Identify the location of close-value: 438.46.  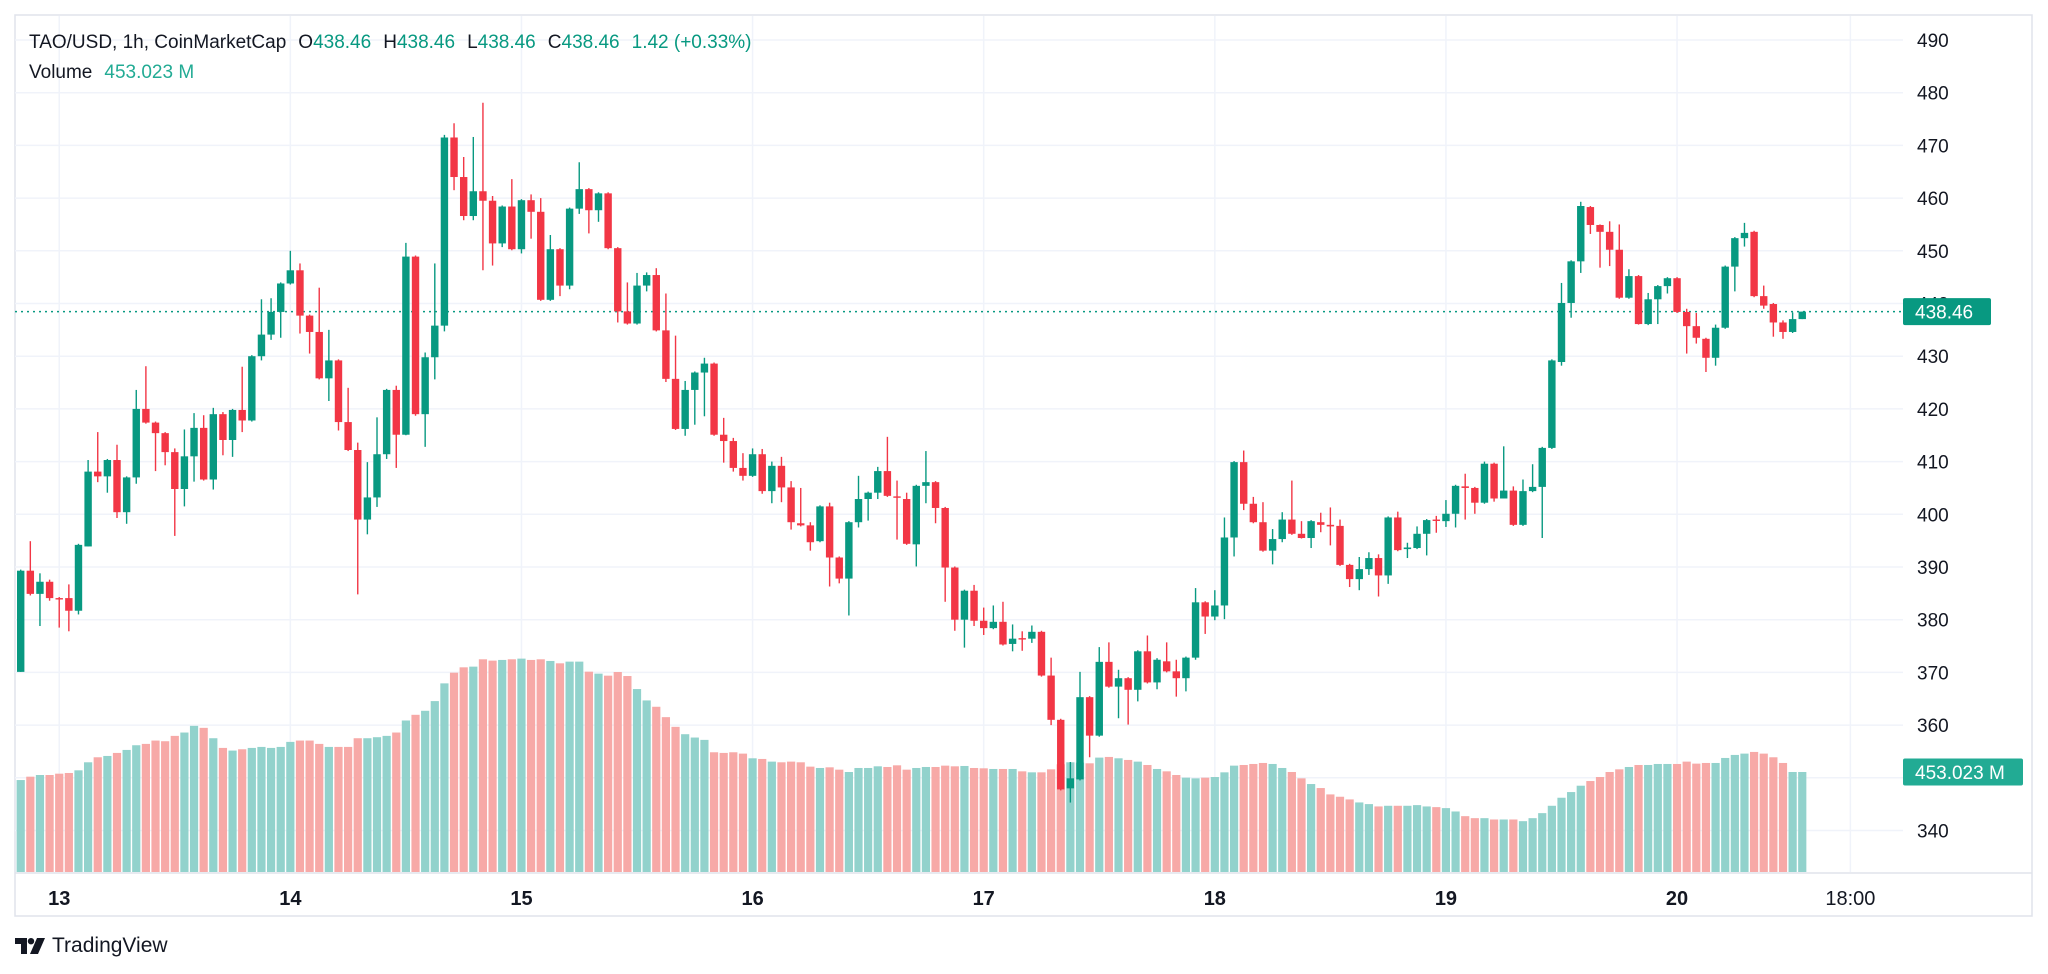
(590, 42).